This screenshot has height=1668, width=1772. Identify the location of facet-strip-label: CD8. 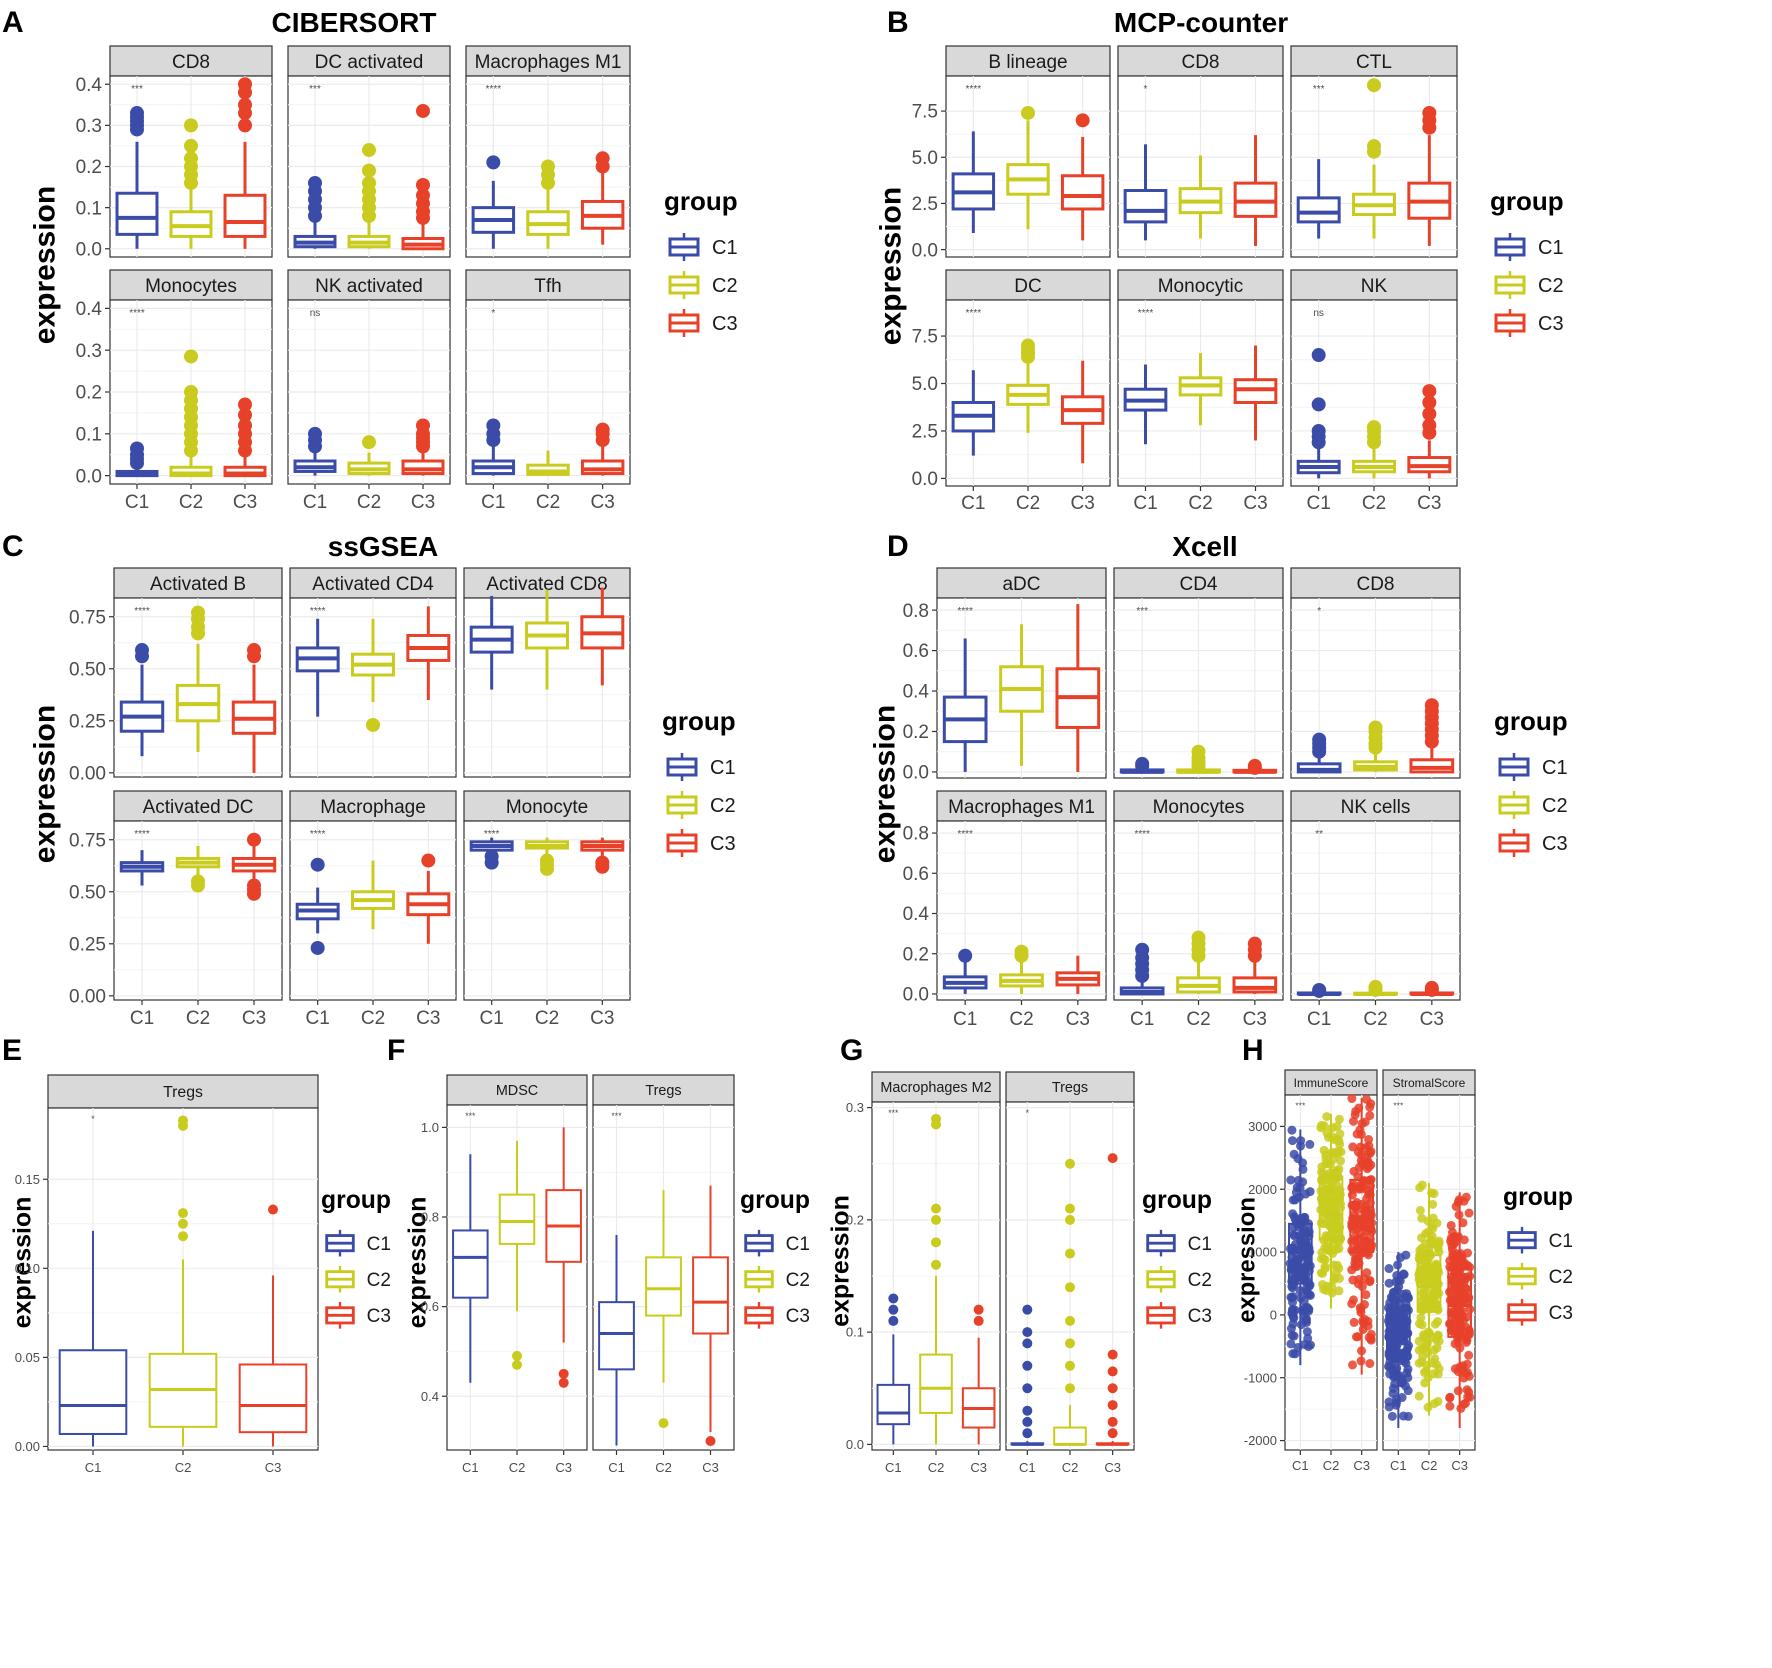
(191, 62).